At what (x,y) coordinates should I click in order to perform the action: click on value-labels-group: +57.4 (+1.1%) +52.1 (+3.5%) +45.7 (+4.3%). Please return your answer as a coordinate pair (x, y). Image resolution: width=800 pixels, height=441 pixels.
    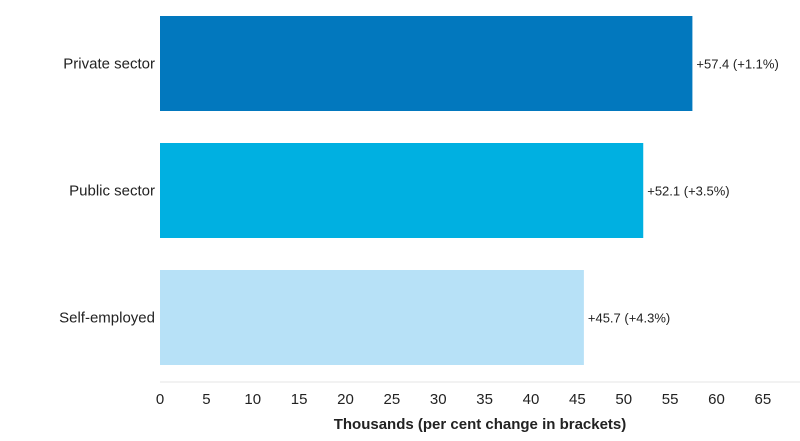
    Looking at the image, I should click on (683, 191).